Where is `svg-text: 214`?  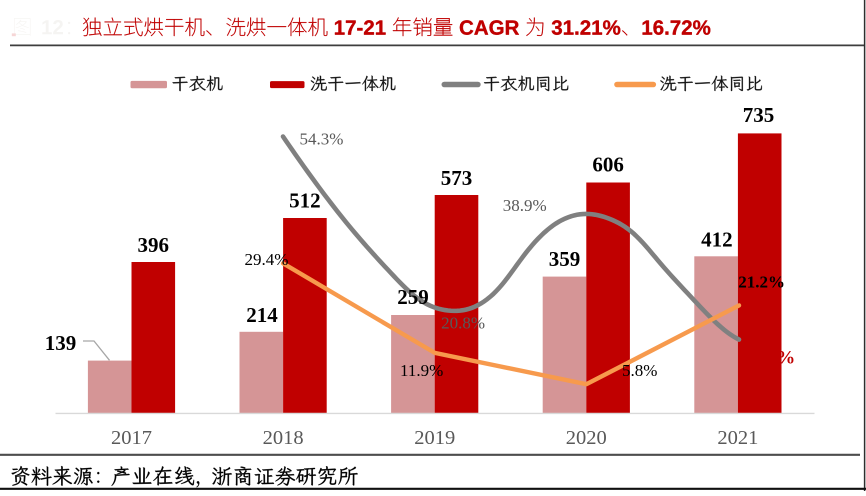
svg-text: 214 is located at coordinates (262, 315).